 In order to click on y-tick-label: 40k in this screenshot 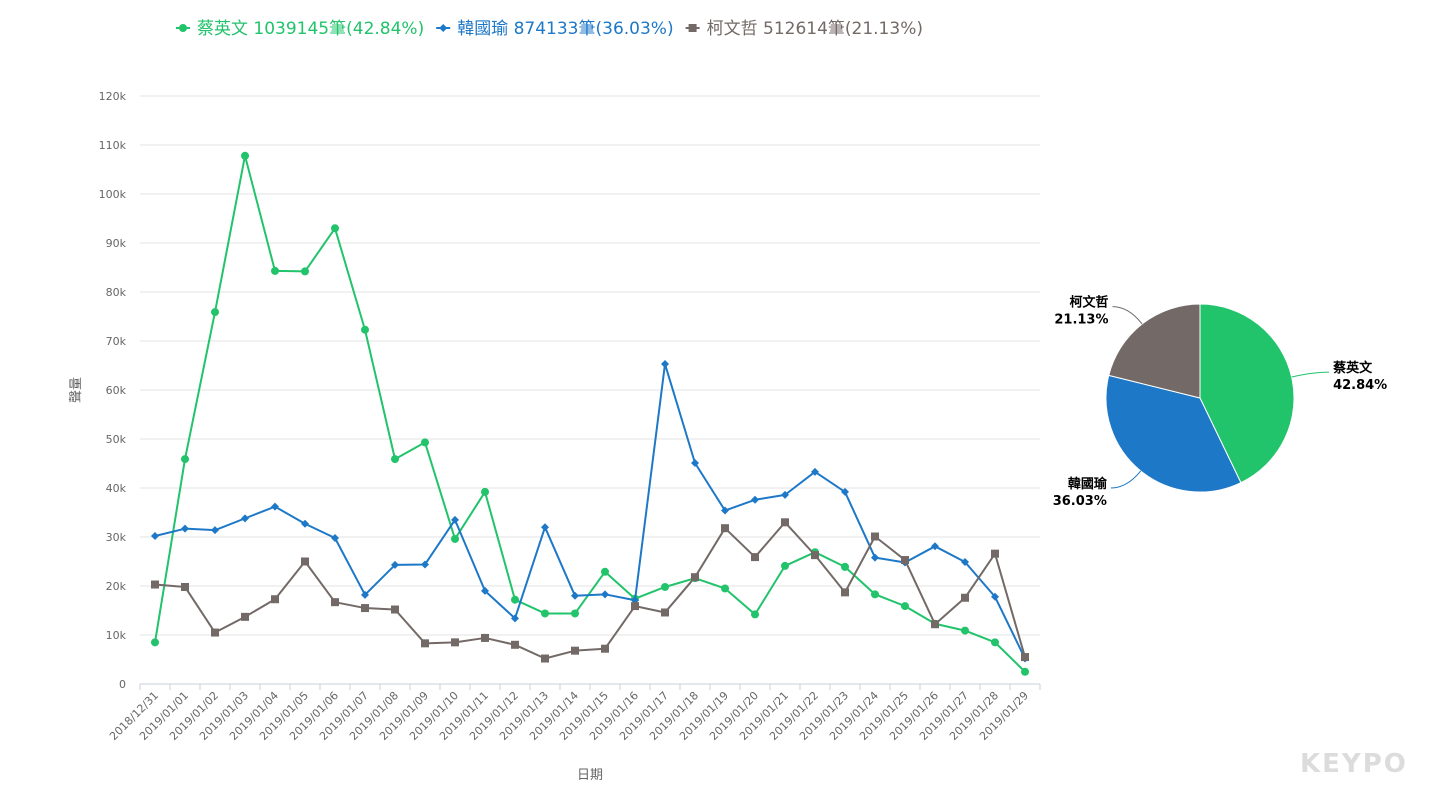, I will do `click(116, 488)`.